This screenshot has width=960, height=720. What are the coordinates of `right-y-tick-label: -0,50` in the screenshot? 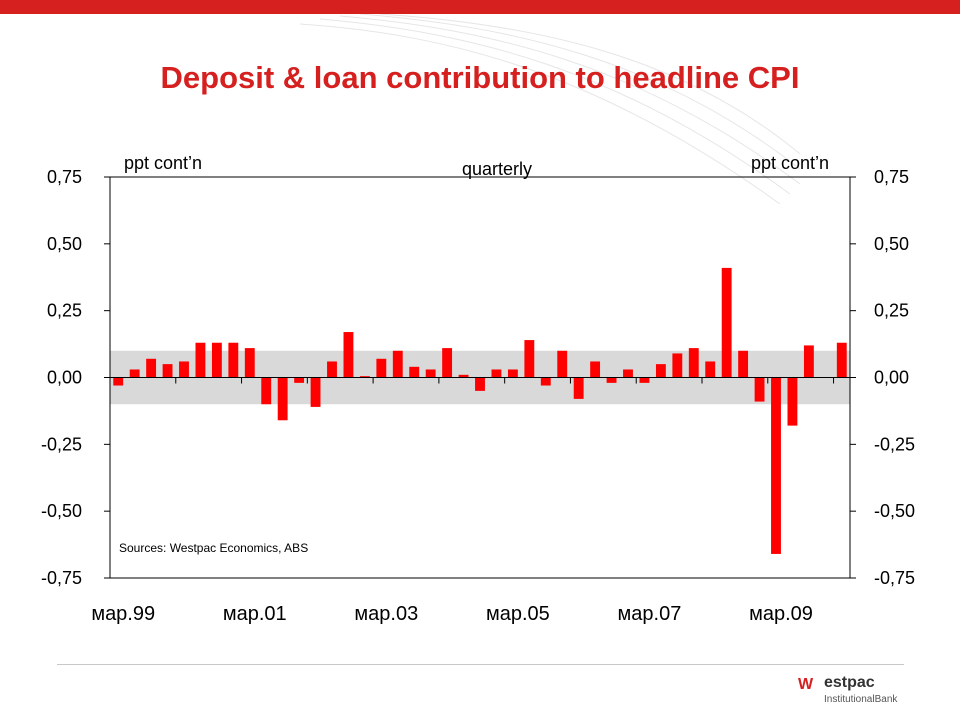 It's located at (894, 511).